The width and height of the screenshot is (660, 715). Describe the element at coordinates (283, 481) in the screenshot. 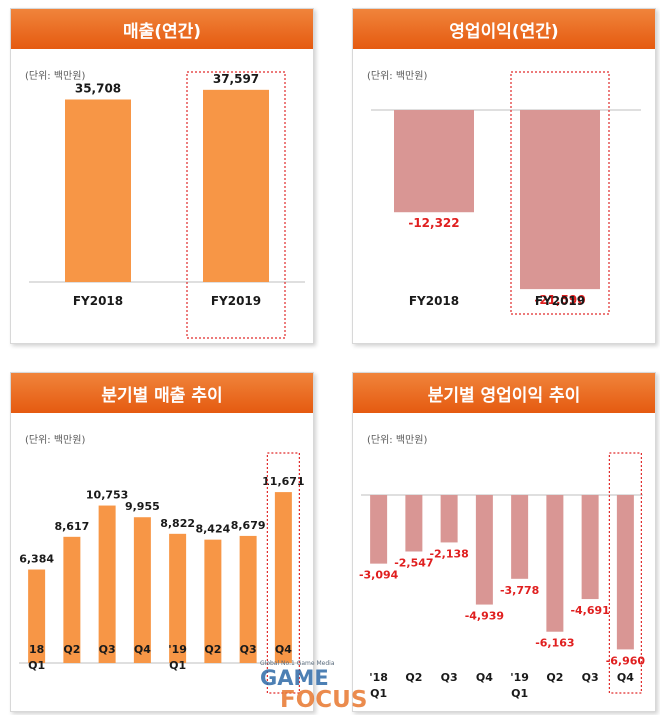

I see `data-label-8: 11,671` at that location.